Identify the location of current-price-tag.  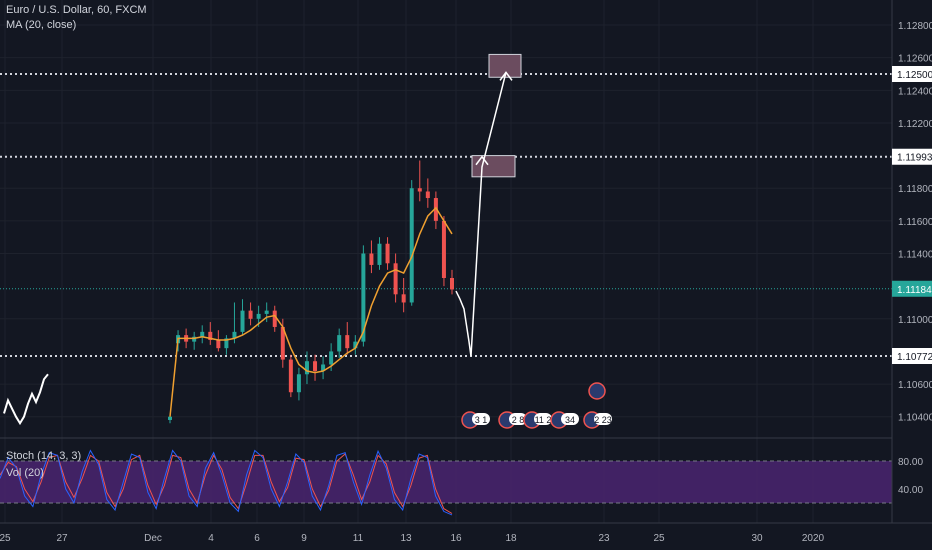
(912, 288).